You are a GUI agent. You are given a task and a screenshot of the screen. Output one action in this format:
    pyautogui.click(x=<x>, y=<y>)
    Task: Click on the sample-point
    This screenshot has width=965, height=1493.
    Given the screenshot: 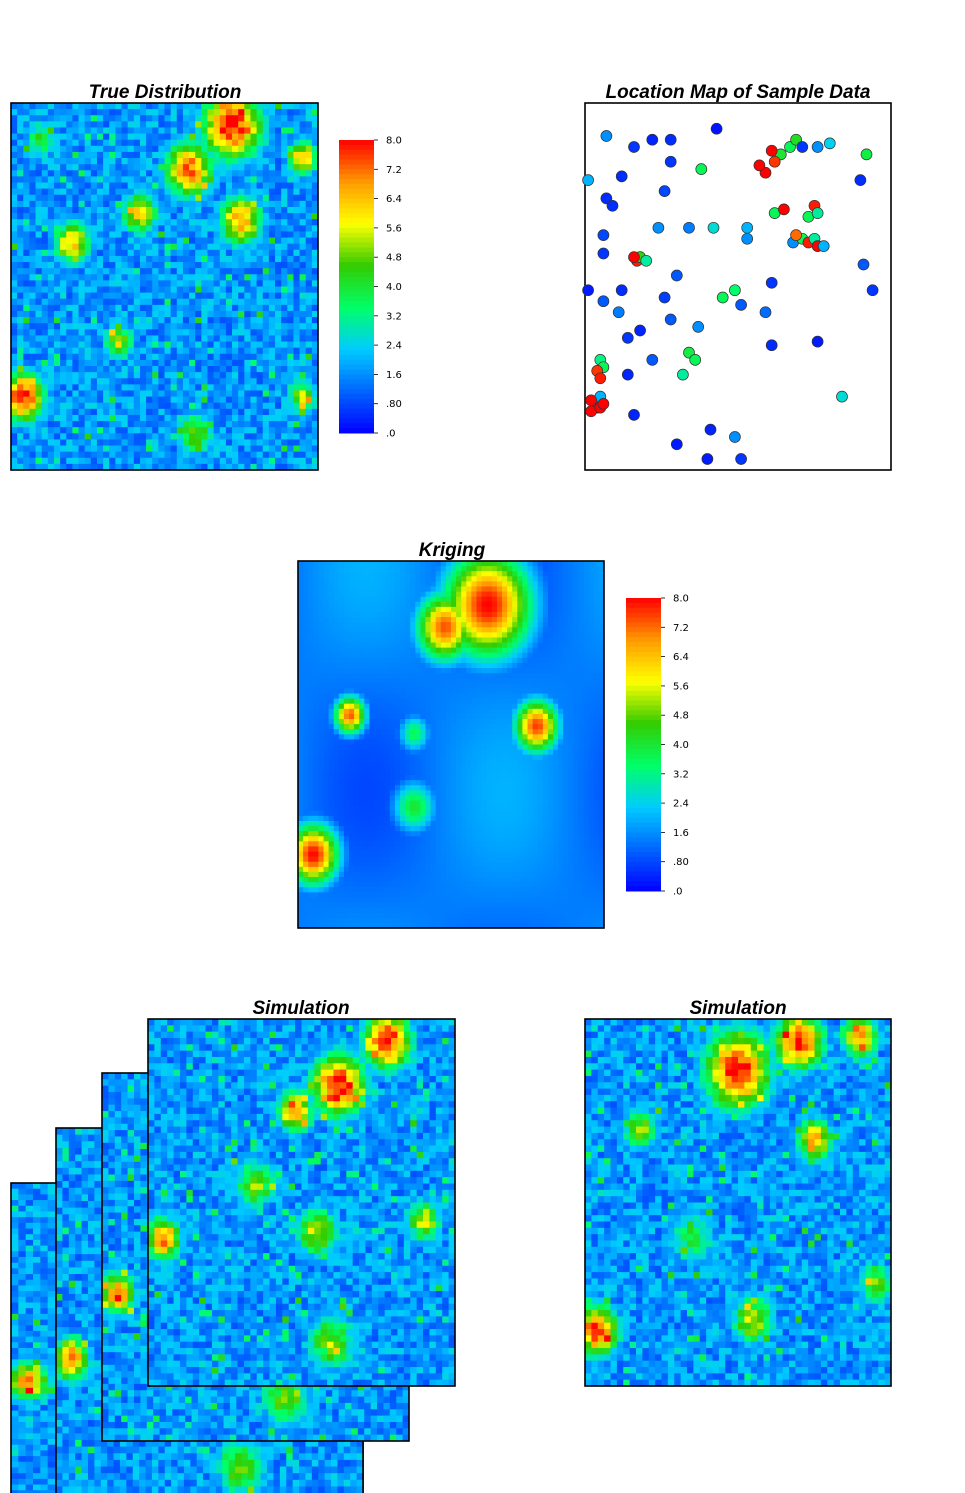 What is the action you would take?
    pyautogui.click(x=670, y=161)
    